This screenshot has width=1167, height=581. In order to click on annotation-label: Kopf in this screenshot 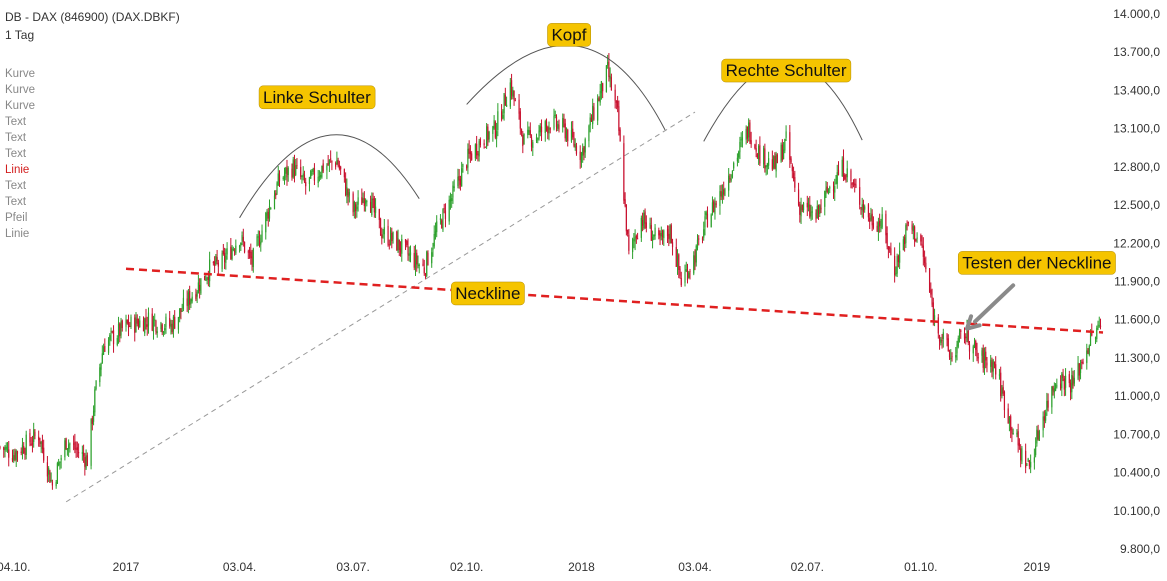, I will do `click(568, 34)`.